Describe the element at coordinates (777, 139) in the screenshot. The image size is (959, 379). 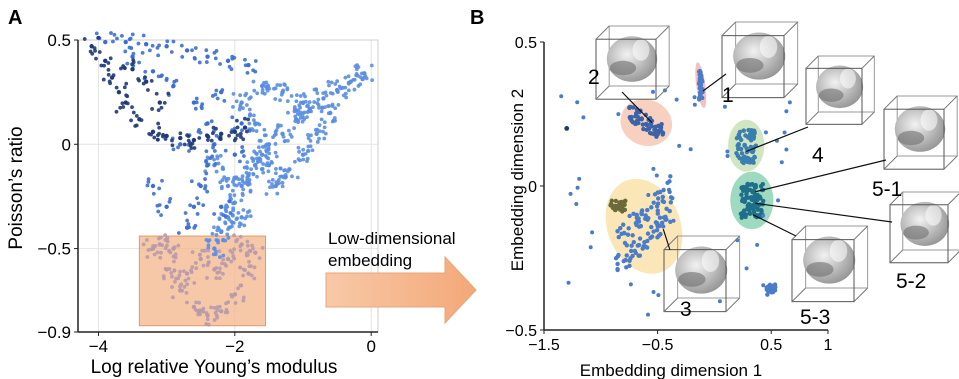
I see `leader-line` at that location.